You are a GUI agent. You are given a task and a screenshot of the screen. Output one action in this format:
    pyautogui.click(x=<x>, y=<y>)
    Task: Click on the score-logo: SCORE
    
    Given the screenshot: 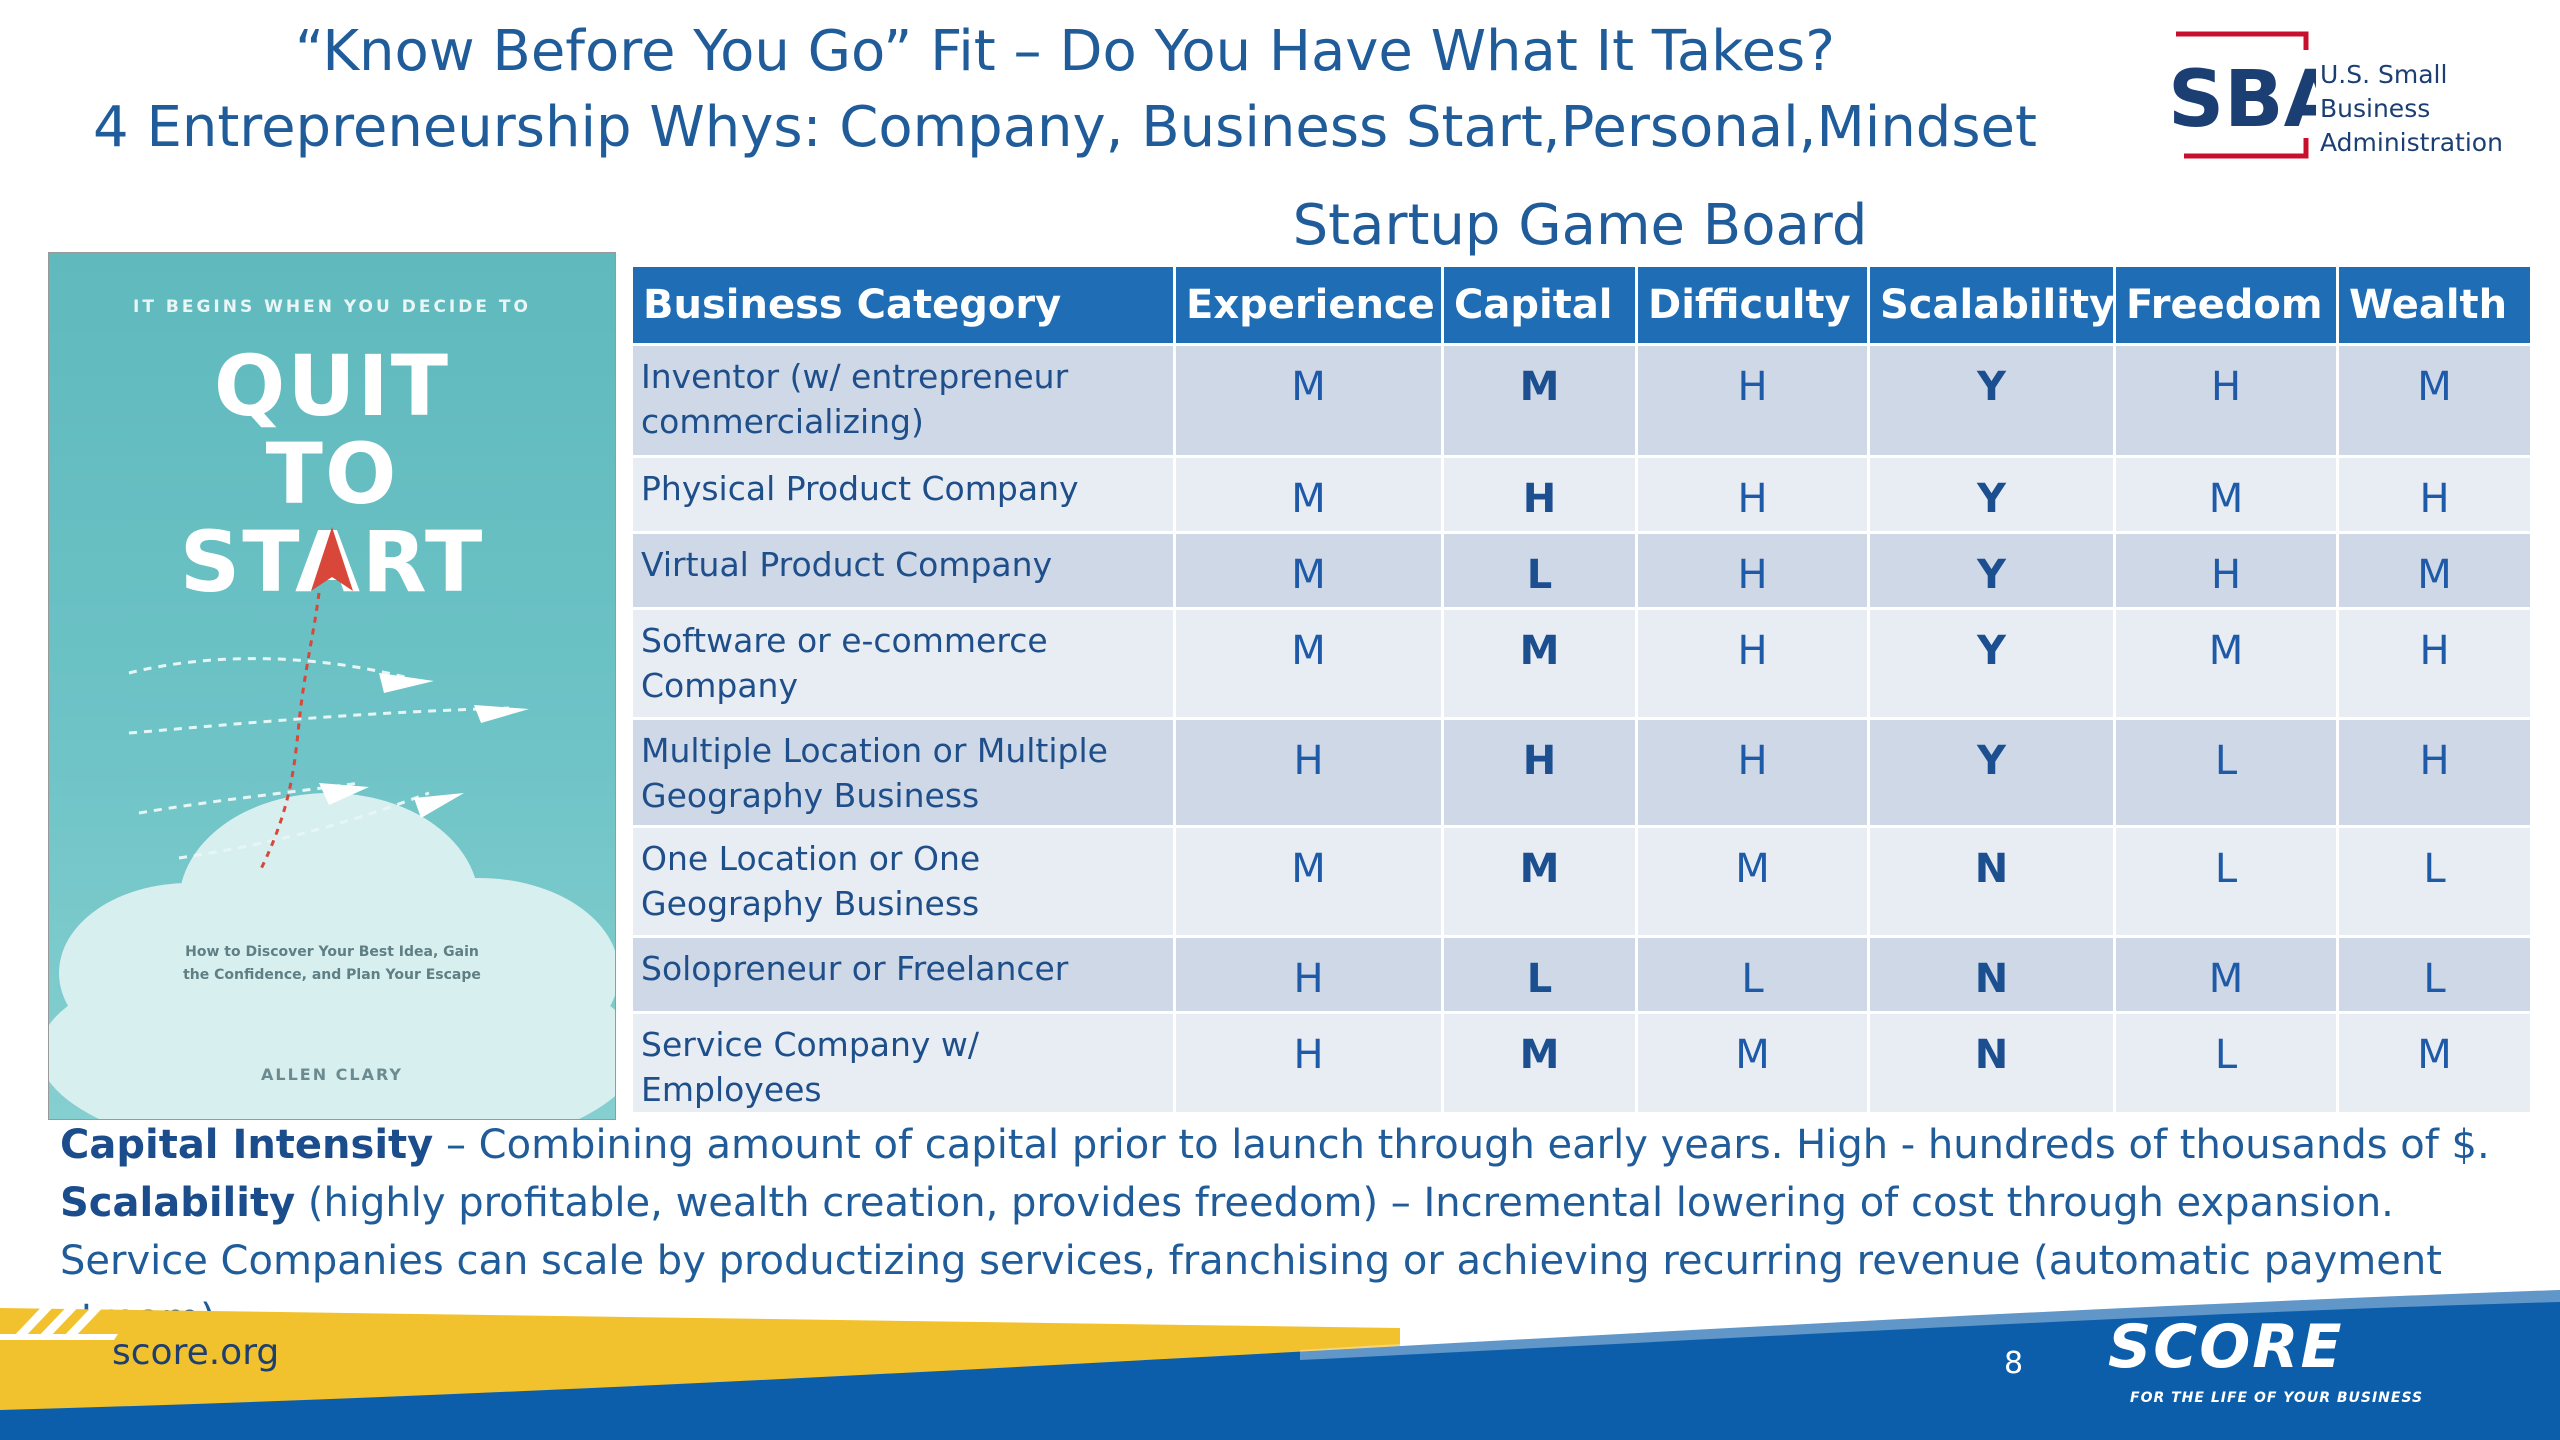 What is the action you would take?
    pyautogui.click(x=2226, y=1347)
    